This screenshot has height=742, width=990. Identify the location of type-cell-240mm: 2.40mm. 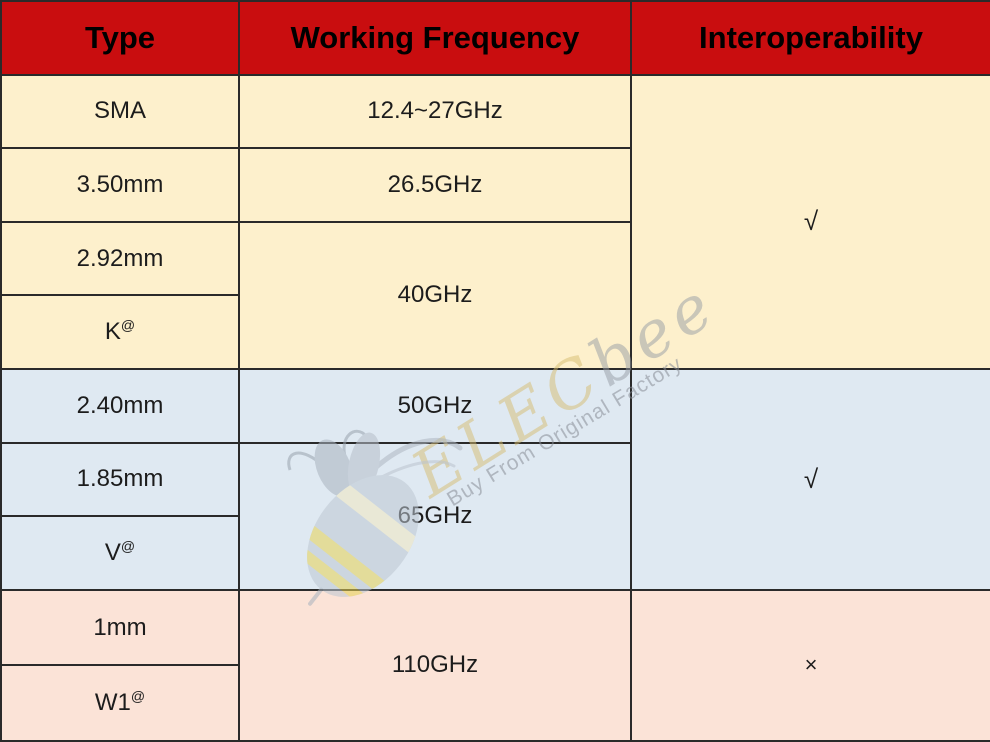
(120, 405).